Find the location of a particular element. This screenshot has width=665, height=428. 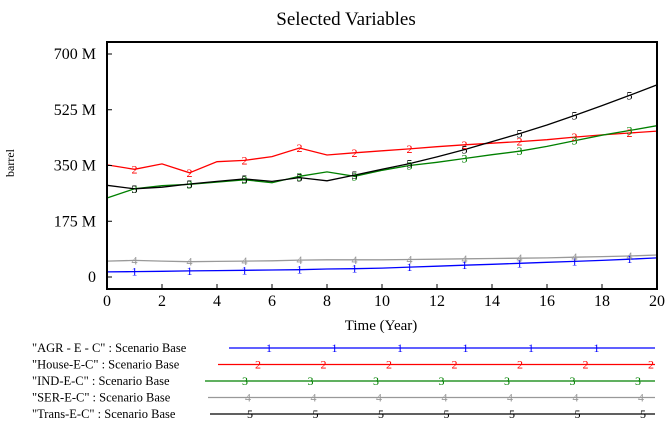

x-tick-label: 2 is located at coordinates (162, 301).